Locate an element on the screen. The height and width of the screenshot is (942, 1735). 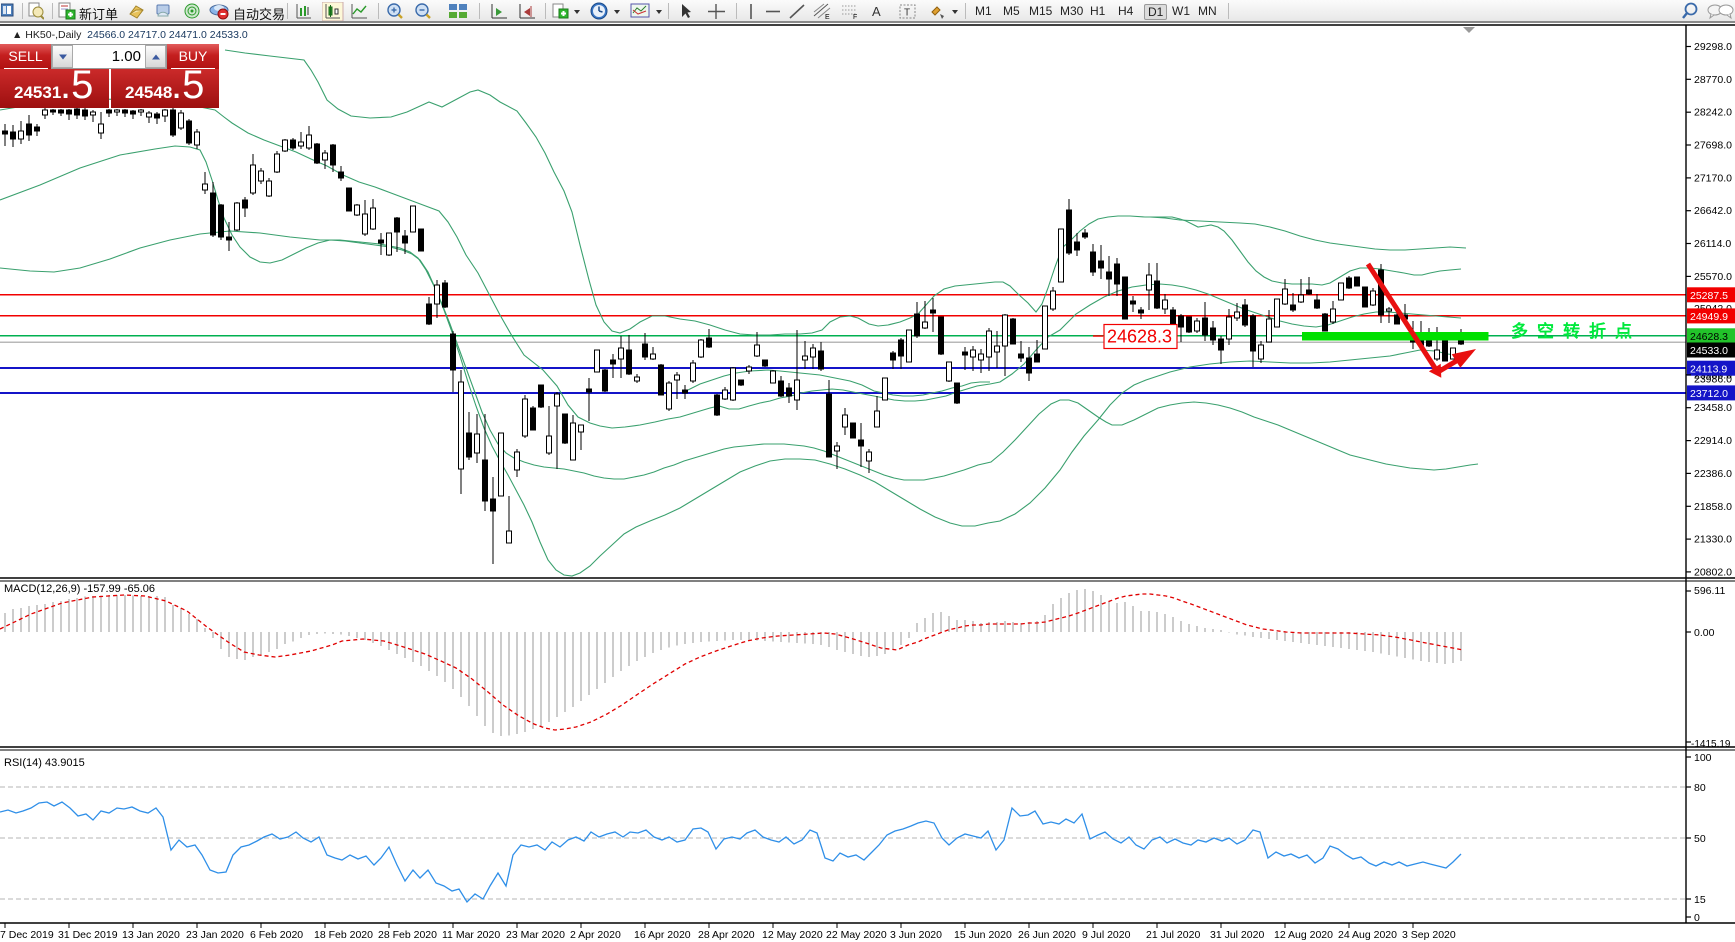
svg-text: 26114.0 is located at coordinates (1712, 244).